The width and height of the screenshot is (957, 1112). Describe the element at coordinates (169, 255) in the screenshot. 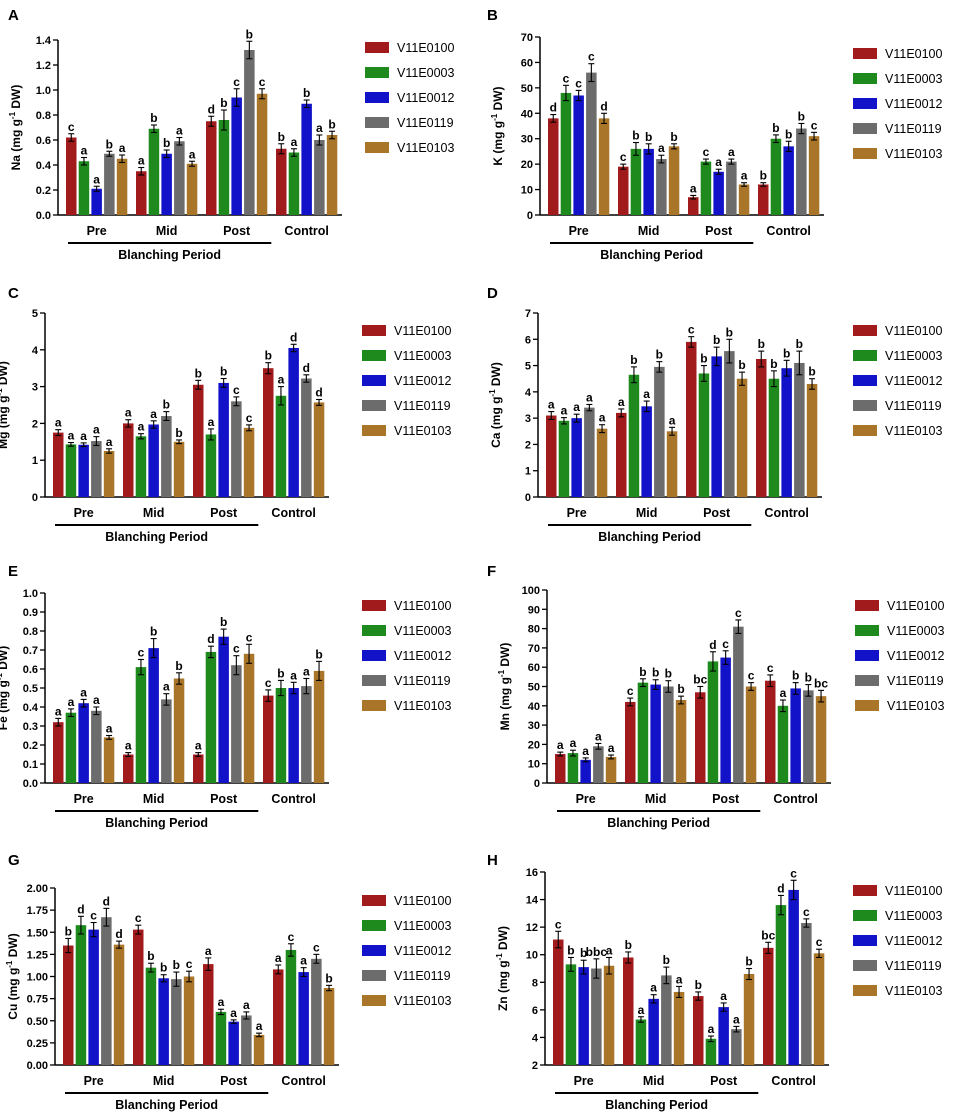

I see `x-axis-label: Blanching Period` at that location.